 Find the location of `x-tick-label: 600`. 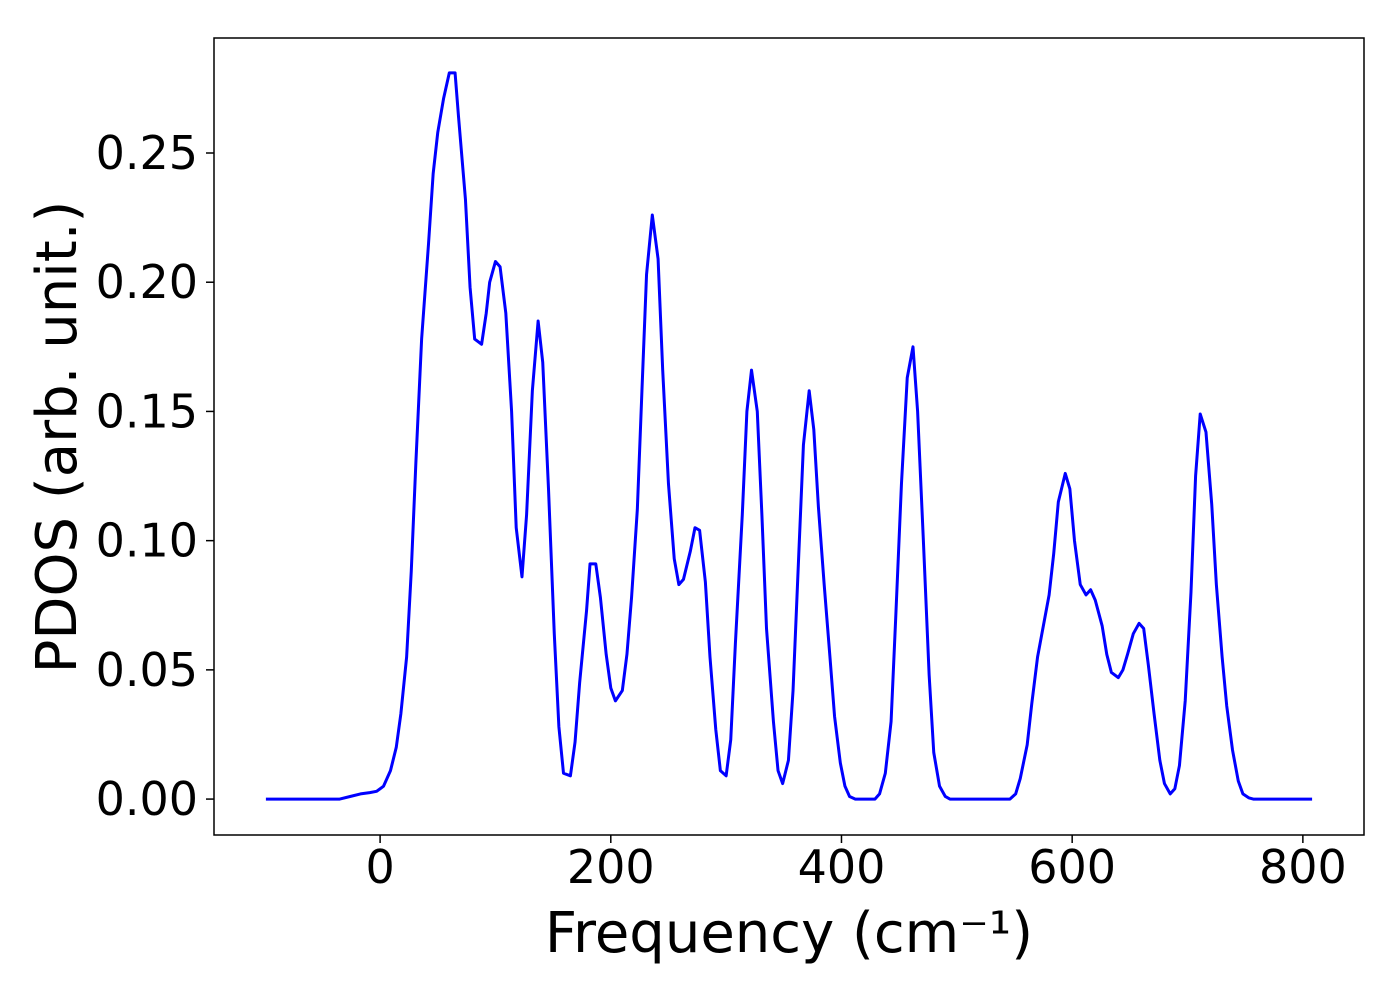

x-tick-label: 600 is located at coordinates (1072, 867).